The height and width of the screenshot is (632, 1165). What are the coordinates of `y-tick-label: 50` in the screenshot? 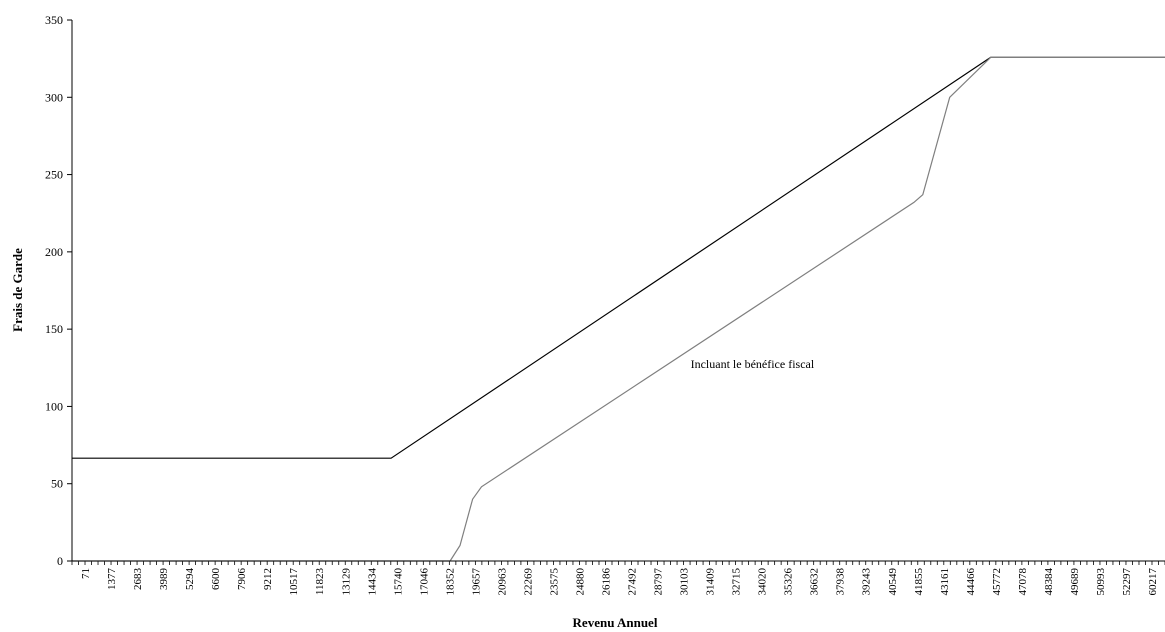 It's located at (57, 484).